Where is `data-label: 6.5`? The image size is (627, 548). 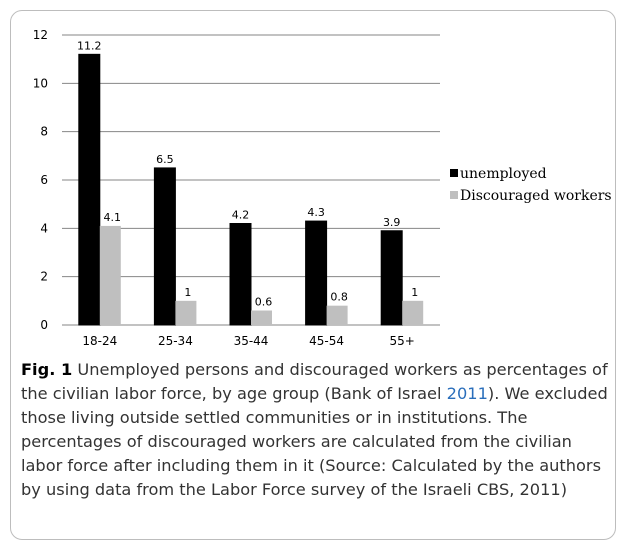
data-label: 6.5 is located at coordinates (165, 159).